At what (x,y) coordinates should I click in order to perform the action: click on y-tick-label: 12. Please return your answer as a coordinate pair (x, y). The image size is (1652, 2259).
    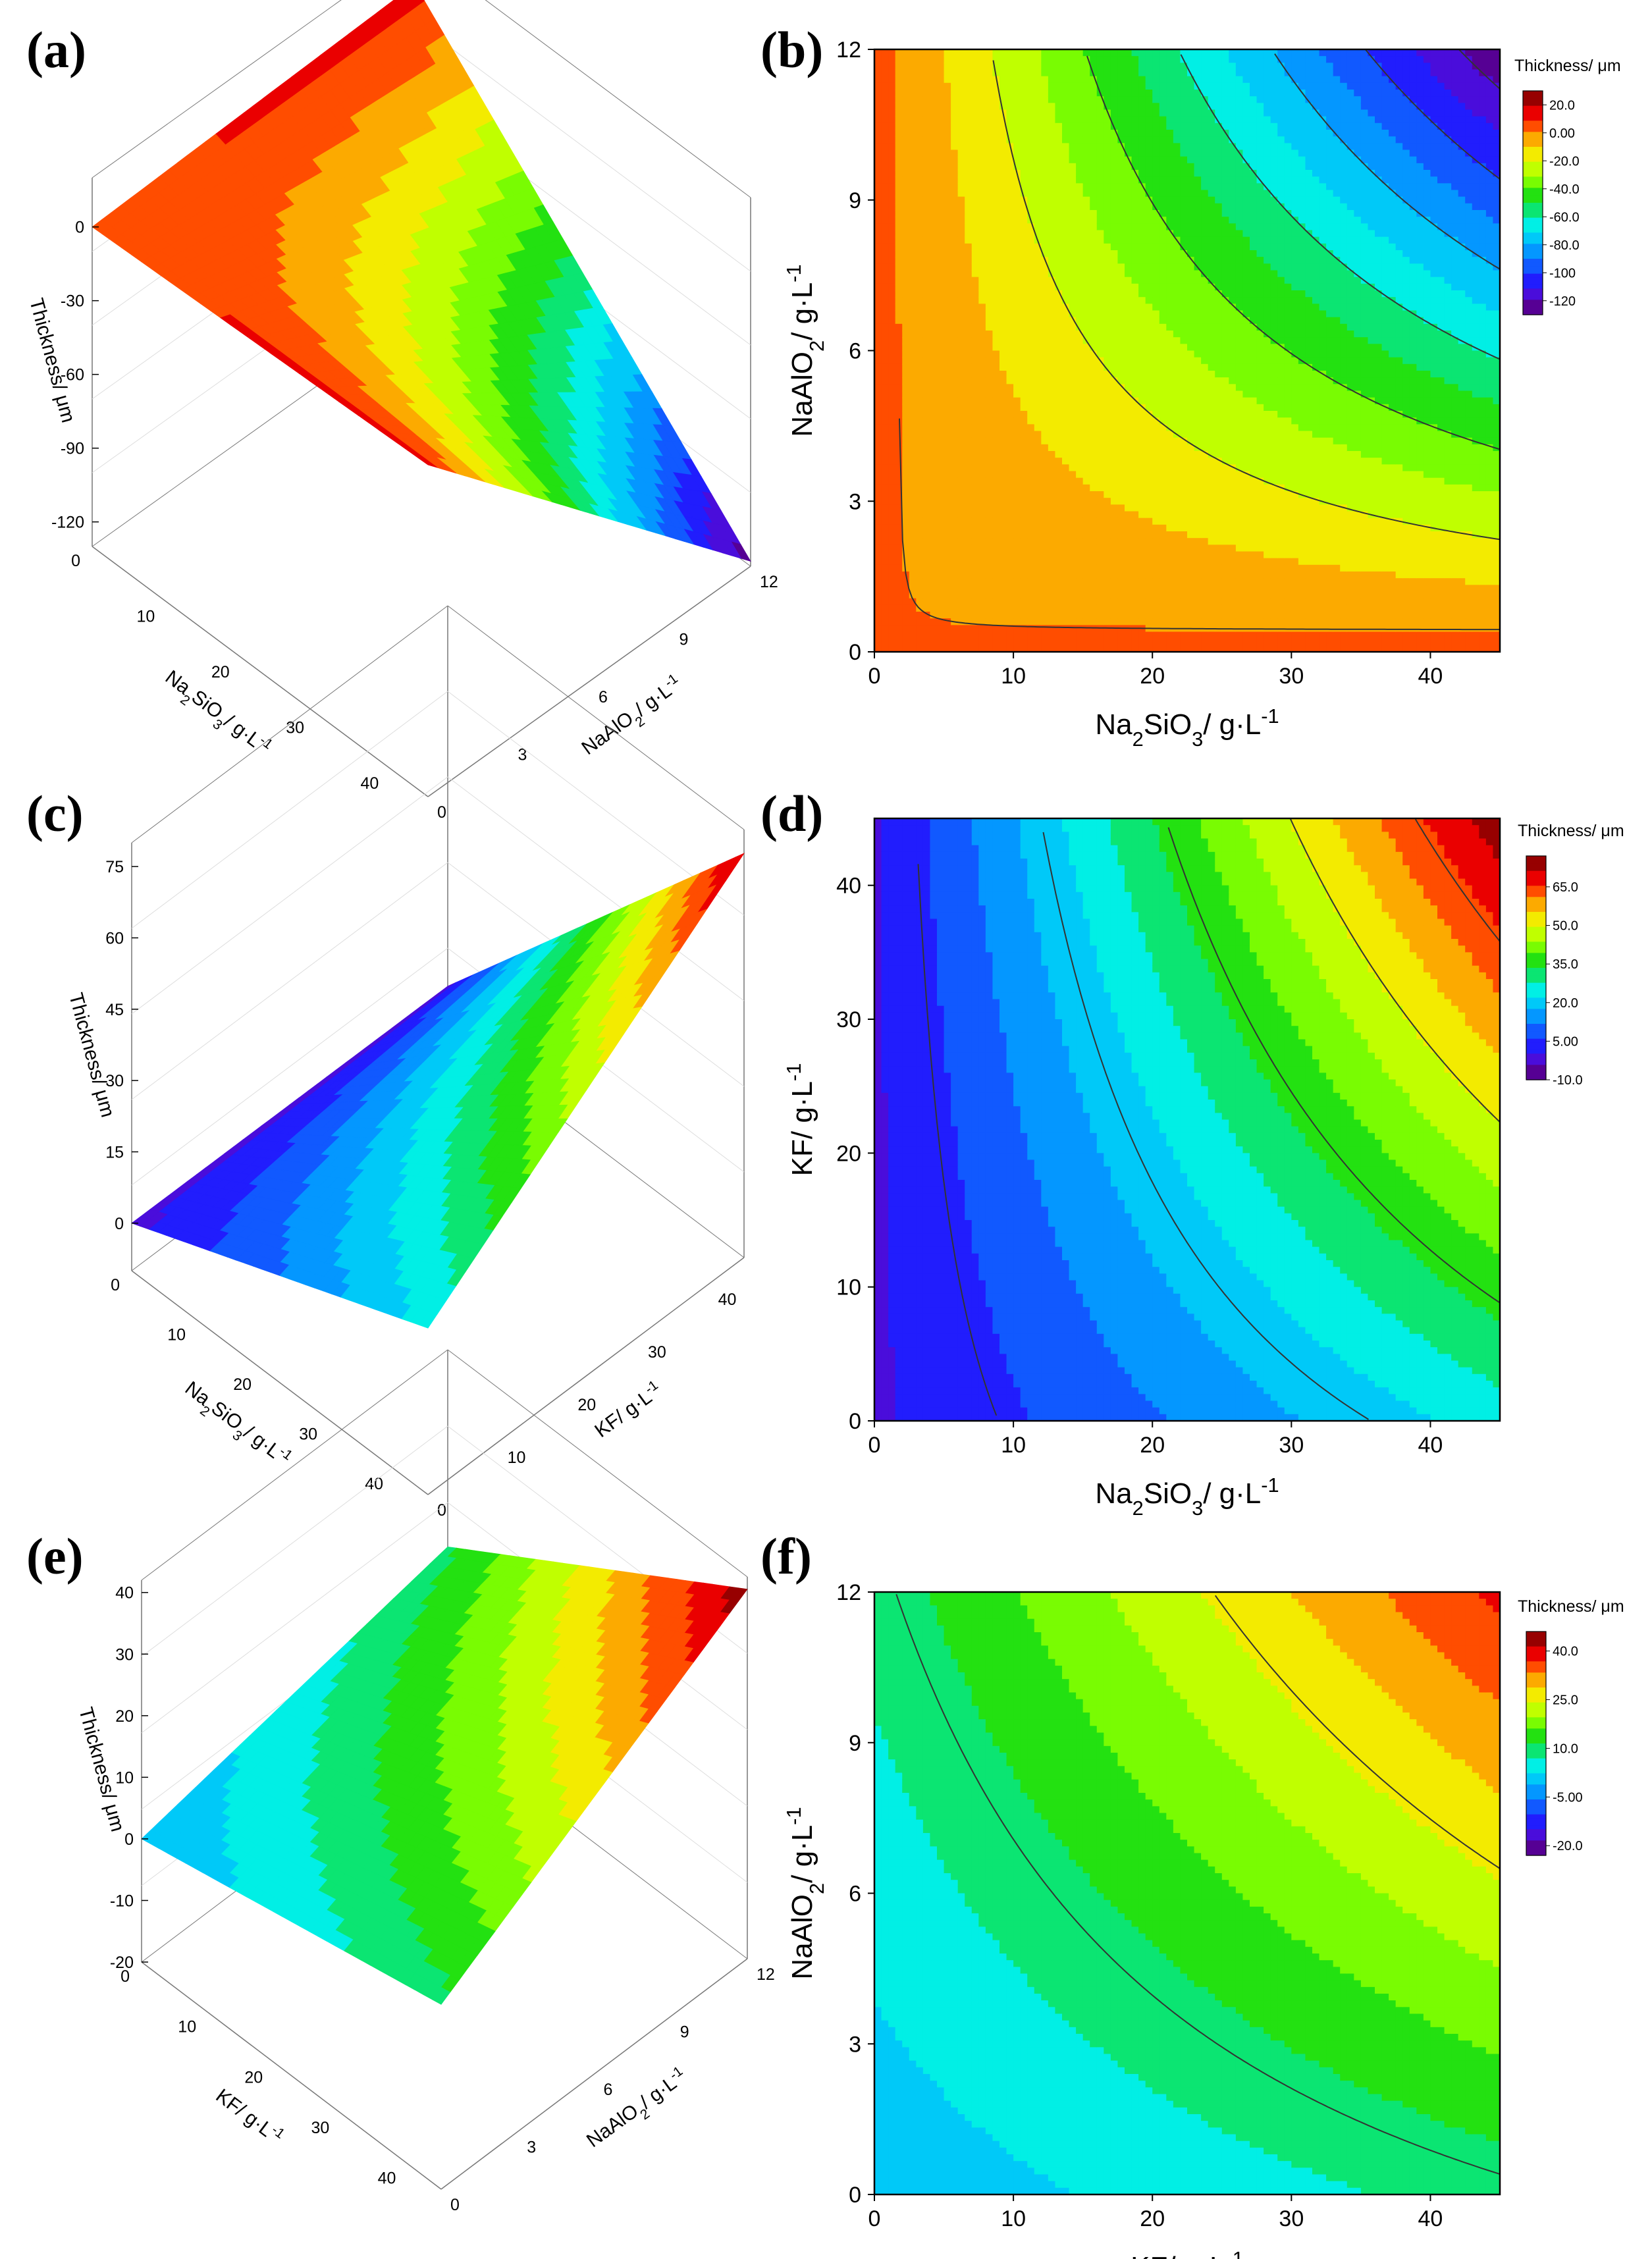
    Looking at the image, I should click on (766, 1974).